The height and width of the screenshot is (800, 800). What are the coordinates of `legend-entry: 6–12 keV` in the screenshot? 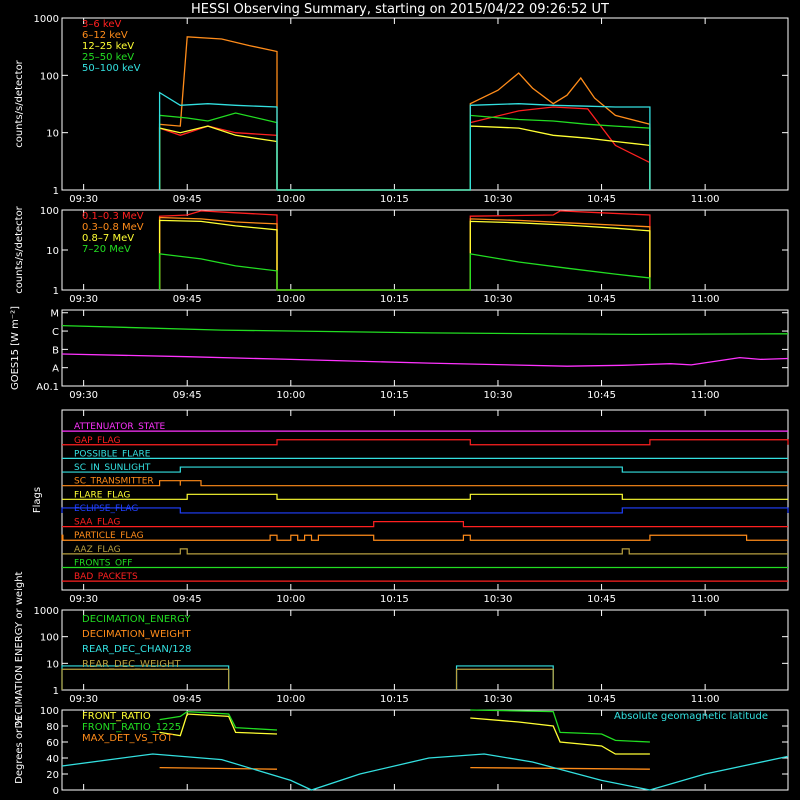 It's located at (105, 35).